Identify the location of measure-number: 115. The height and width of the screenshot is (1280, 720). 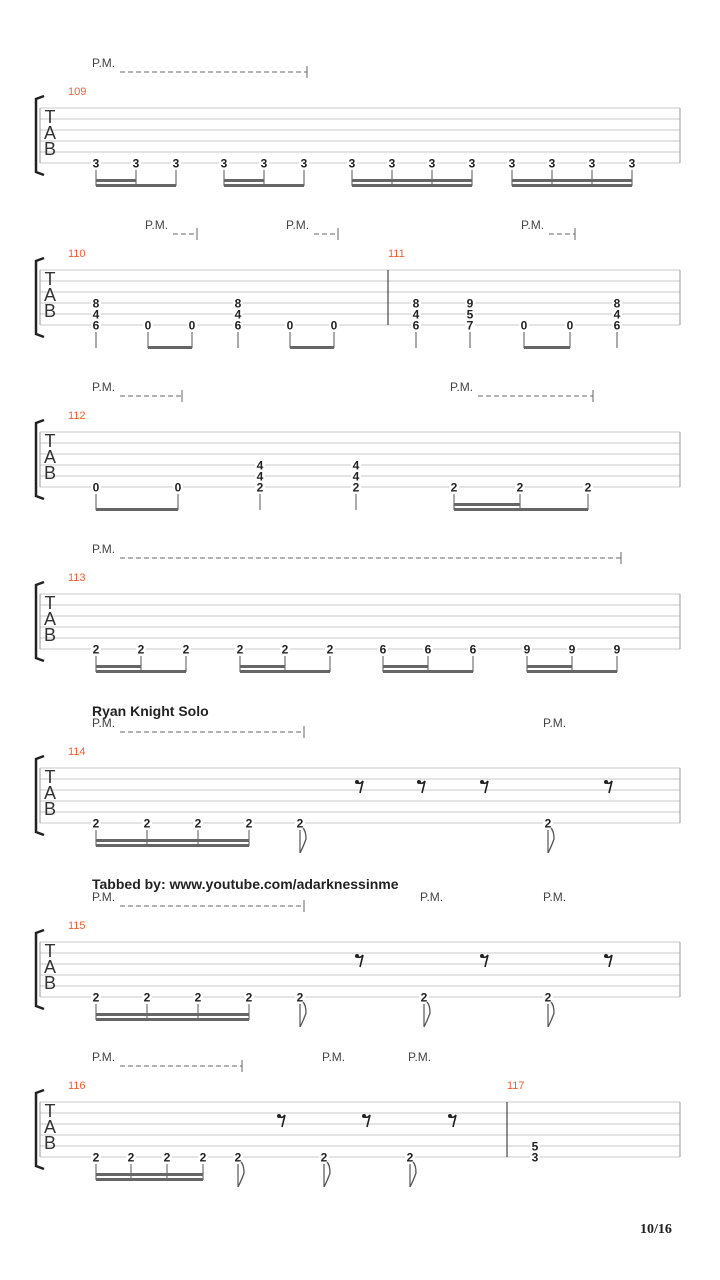
(77, 926).